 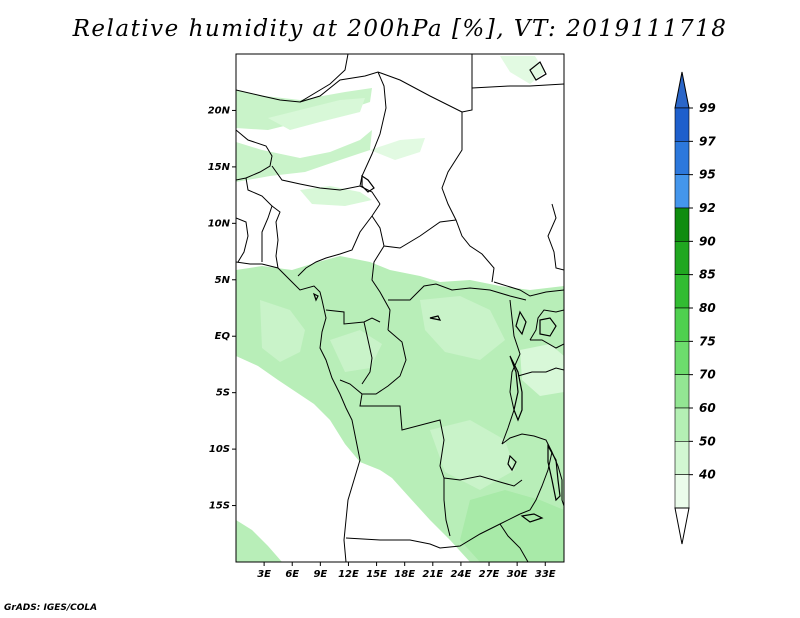 I want to click on colorbar-level-label: 95, so click(x=707, y=175).